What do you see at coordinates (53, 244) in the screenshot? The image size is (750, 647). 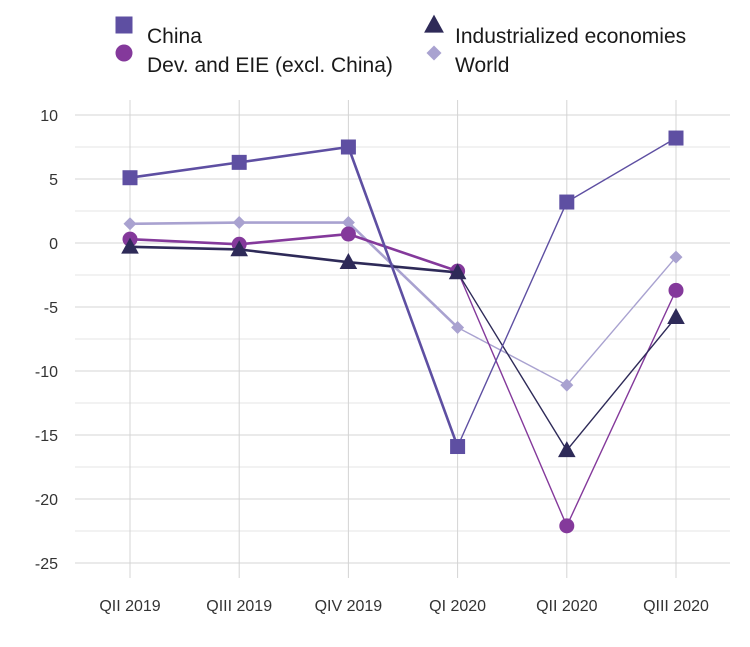 I see `y-tick-label: 0` at bounding box center [53, 244].